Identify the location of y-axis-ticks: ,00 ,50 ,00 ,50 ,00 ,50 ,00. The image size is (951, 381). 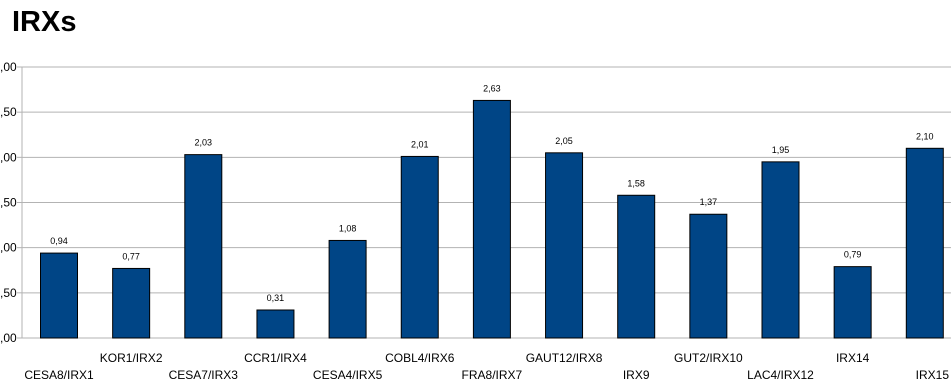
(11, 202).